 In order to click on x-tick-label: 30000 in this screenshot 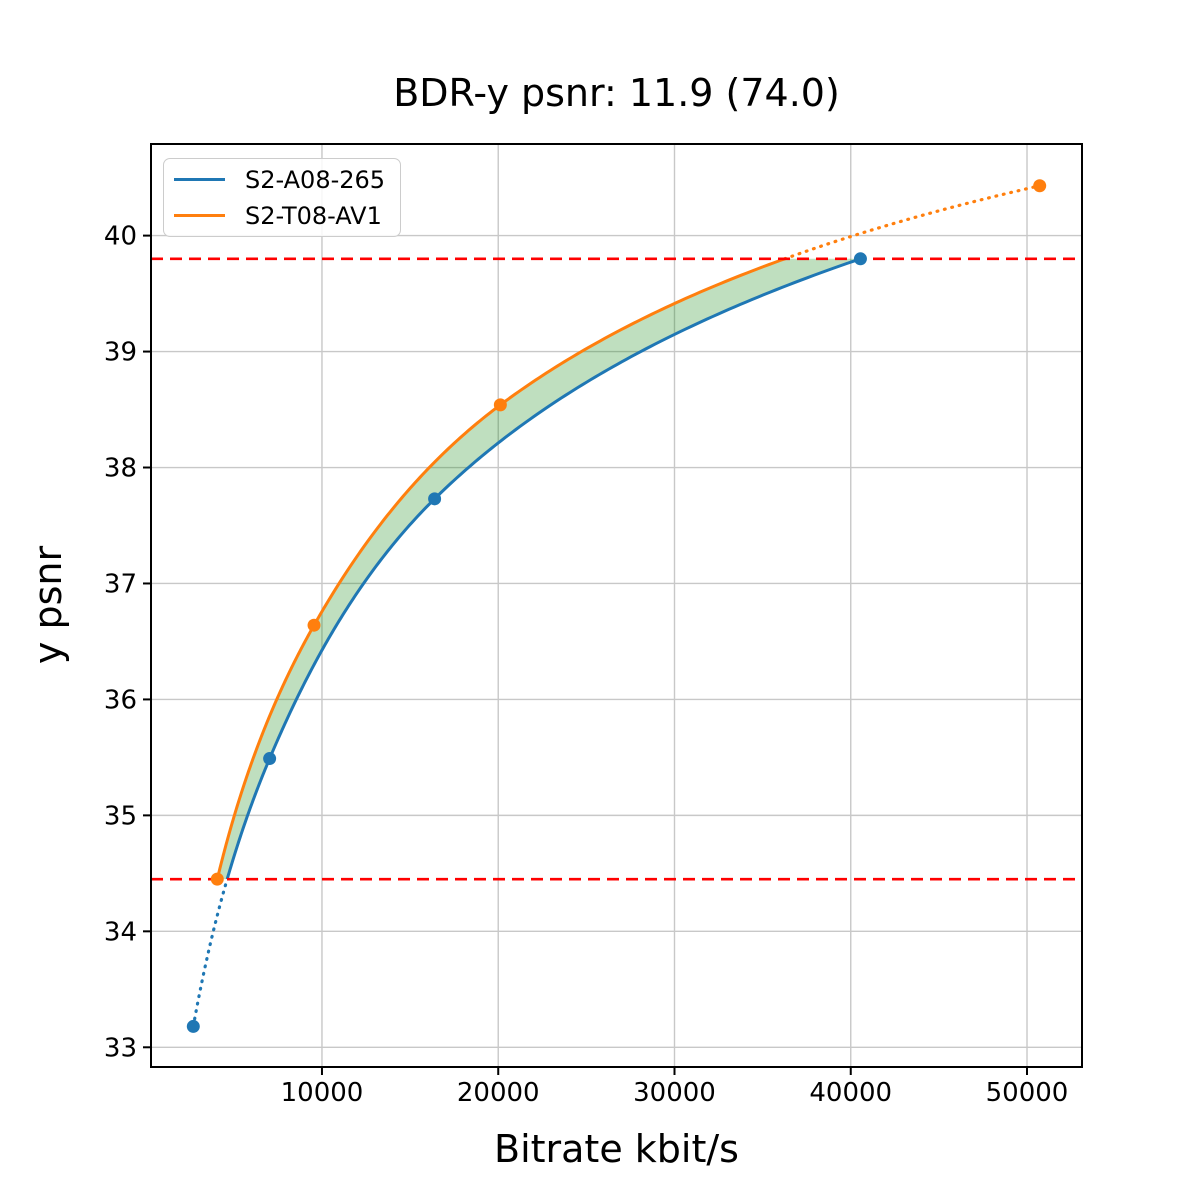, I will do `click(674, 1093)`.